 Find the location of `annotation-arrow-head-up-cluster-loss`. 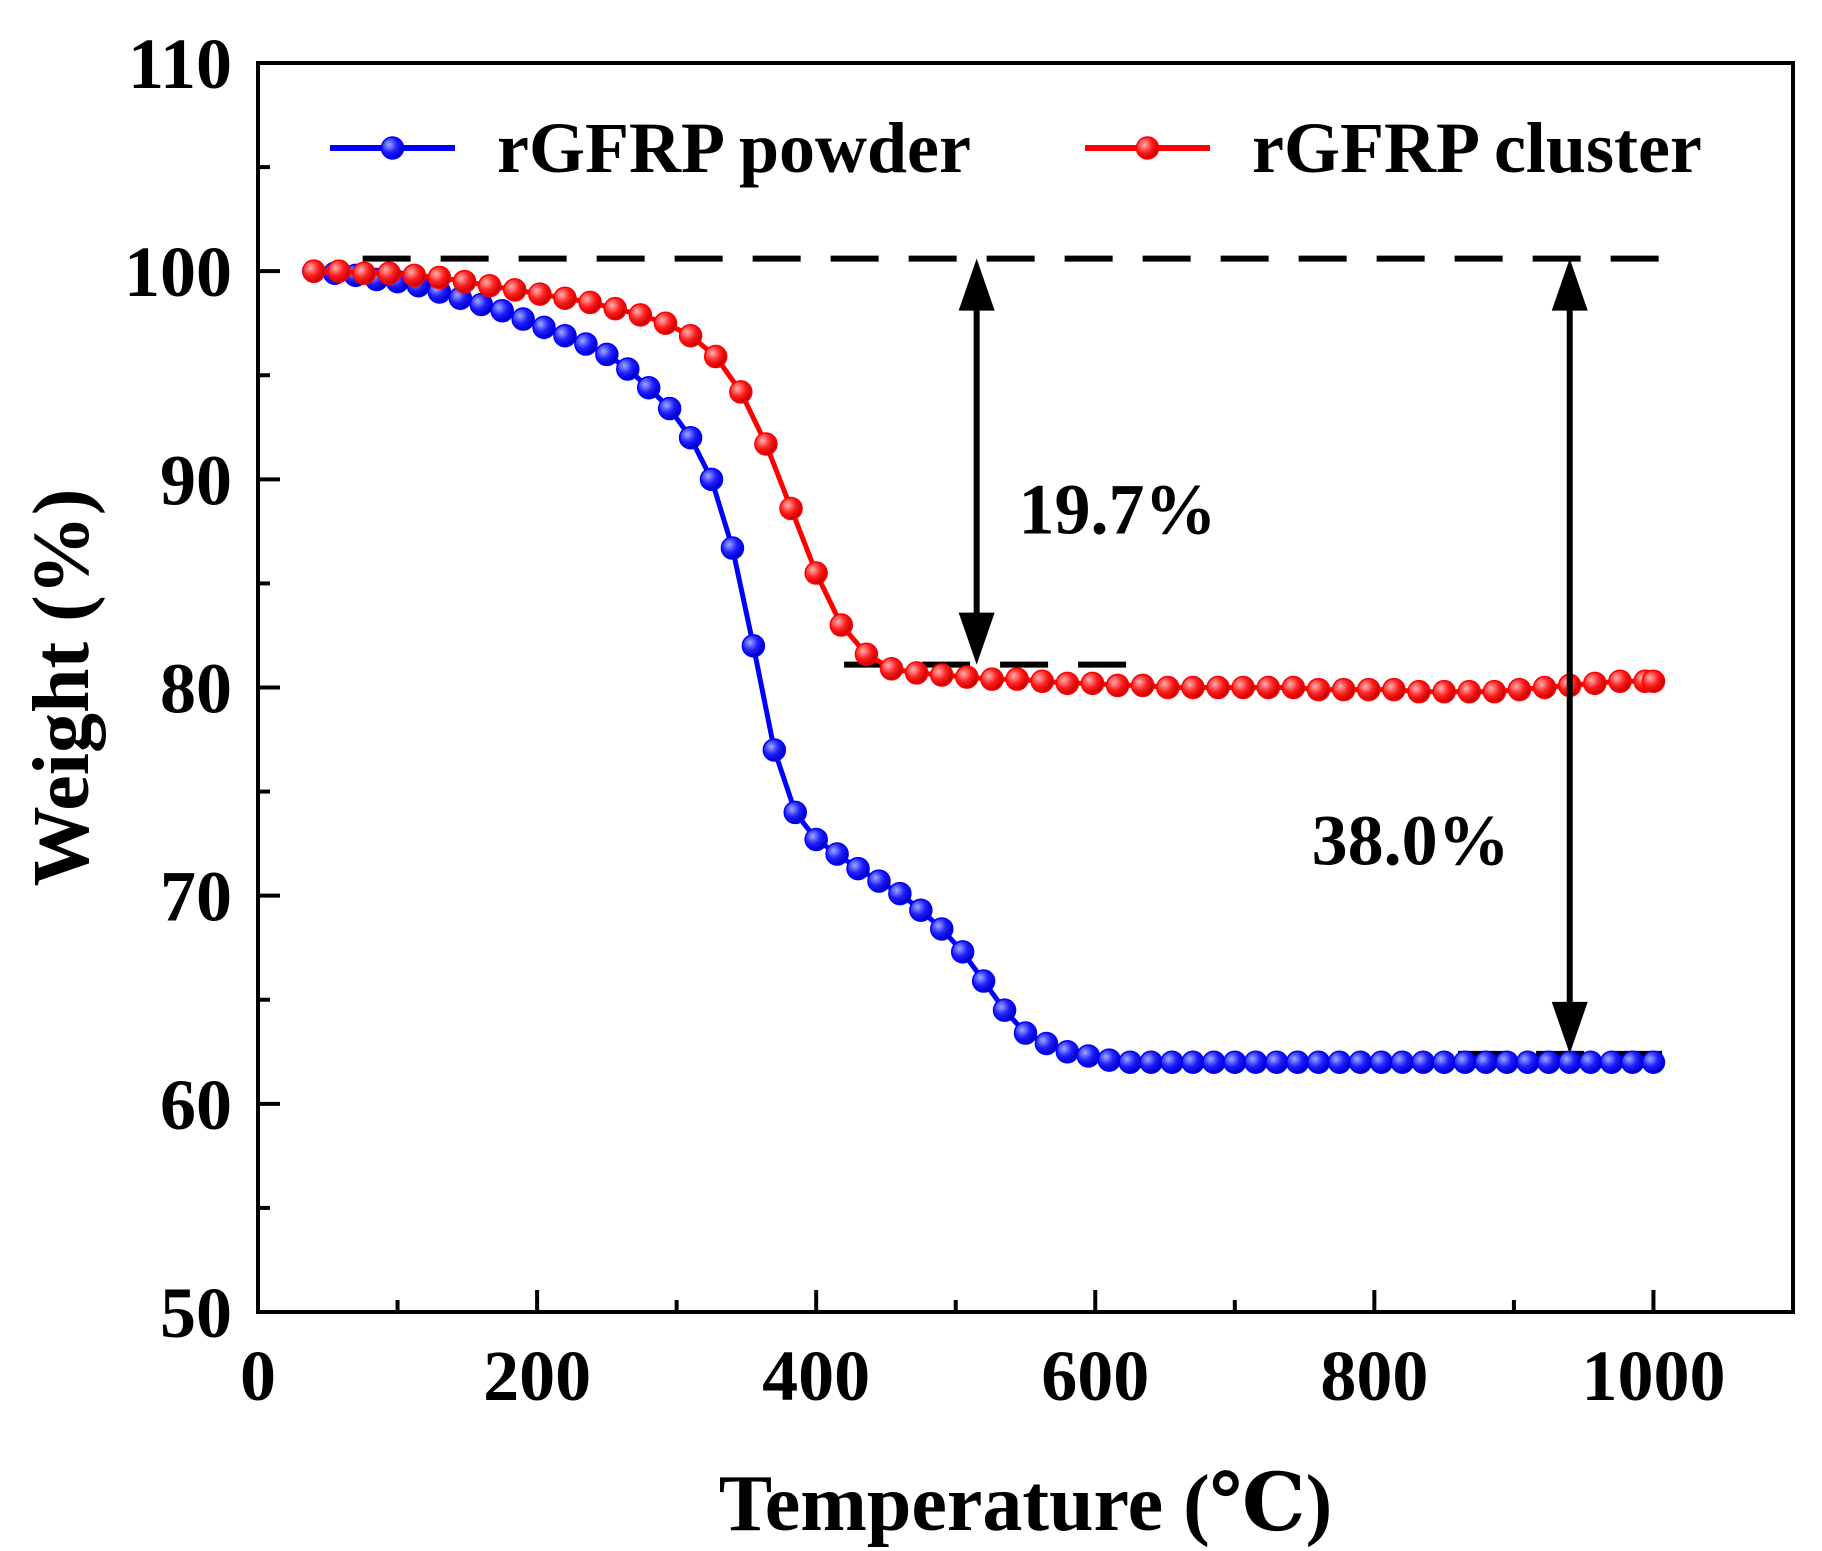

annotation-arrow-head-up-cluster-loss is located at coordinates (976, 284).